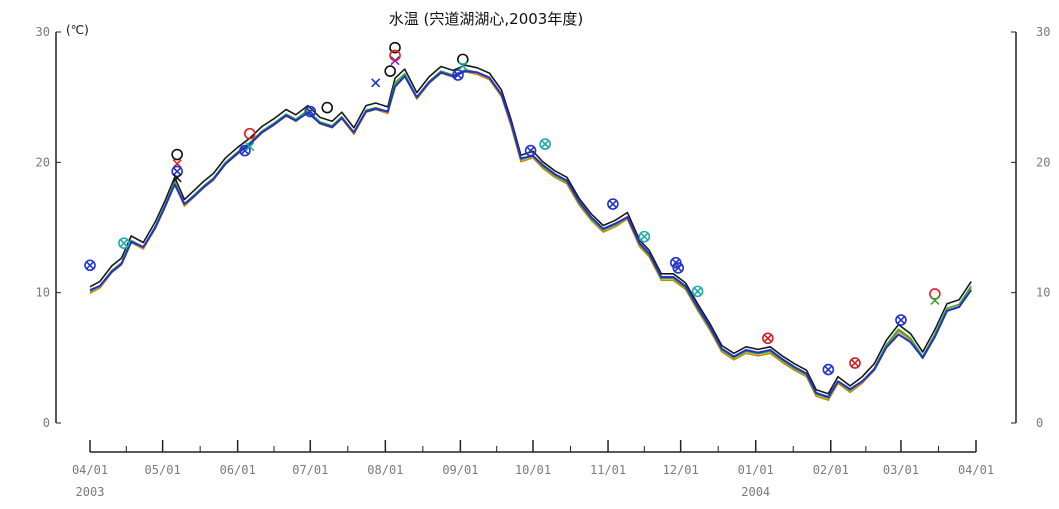 This screenshot has height=509, width=1059. I want to click on x-year-label: 2003, so click(90, 492).